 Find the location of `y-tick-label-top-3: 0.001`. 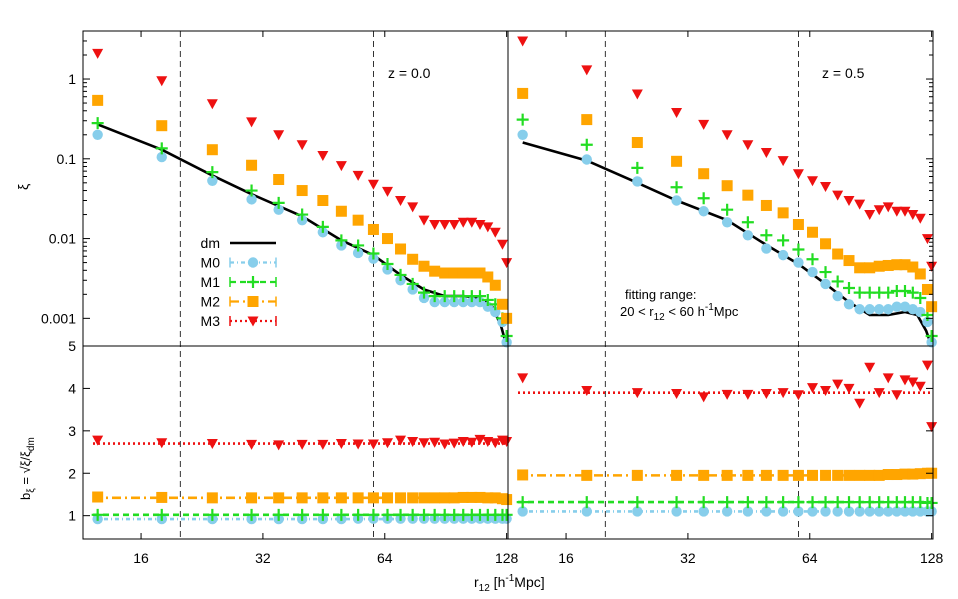

y-tick-label-top-3: 0.001 is located at coordinates (58, 318).